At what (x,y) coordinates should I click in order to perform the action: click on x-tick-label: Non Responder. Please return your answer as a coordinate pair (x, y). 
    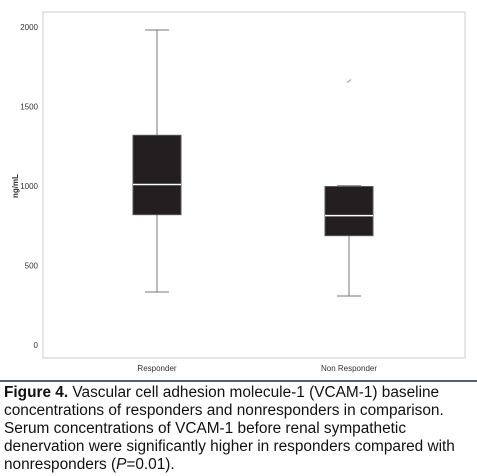
    Looking at the image, I should click on (349, 368).